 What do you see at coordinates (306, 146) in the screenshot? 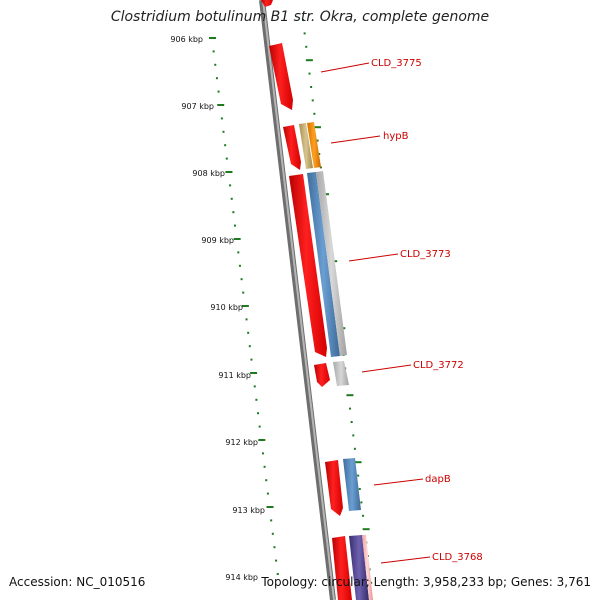
I see `gene-feature-hypb-tan` at bounding box center [306, 146].